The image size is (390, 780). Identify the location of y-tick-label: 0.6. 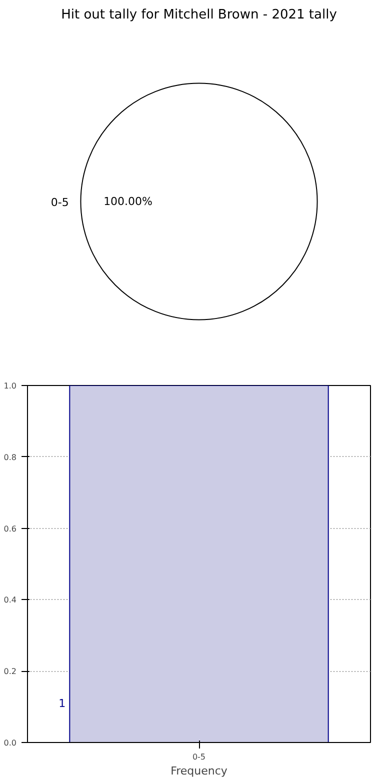
(10, 529).